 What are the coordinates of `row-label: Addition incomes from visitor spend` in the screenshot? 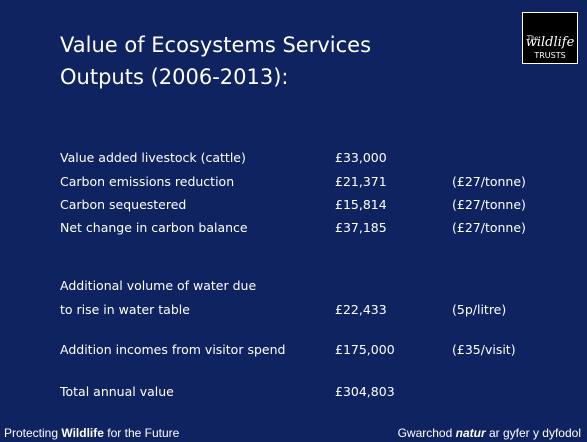 It's located at (173, 349).